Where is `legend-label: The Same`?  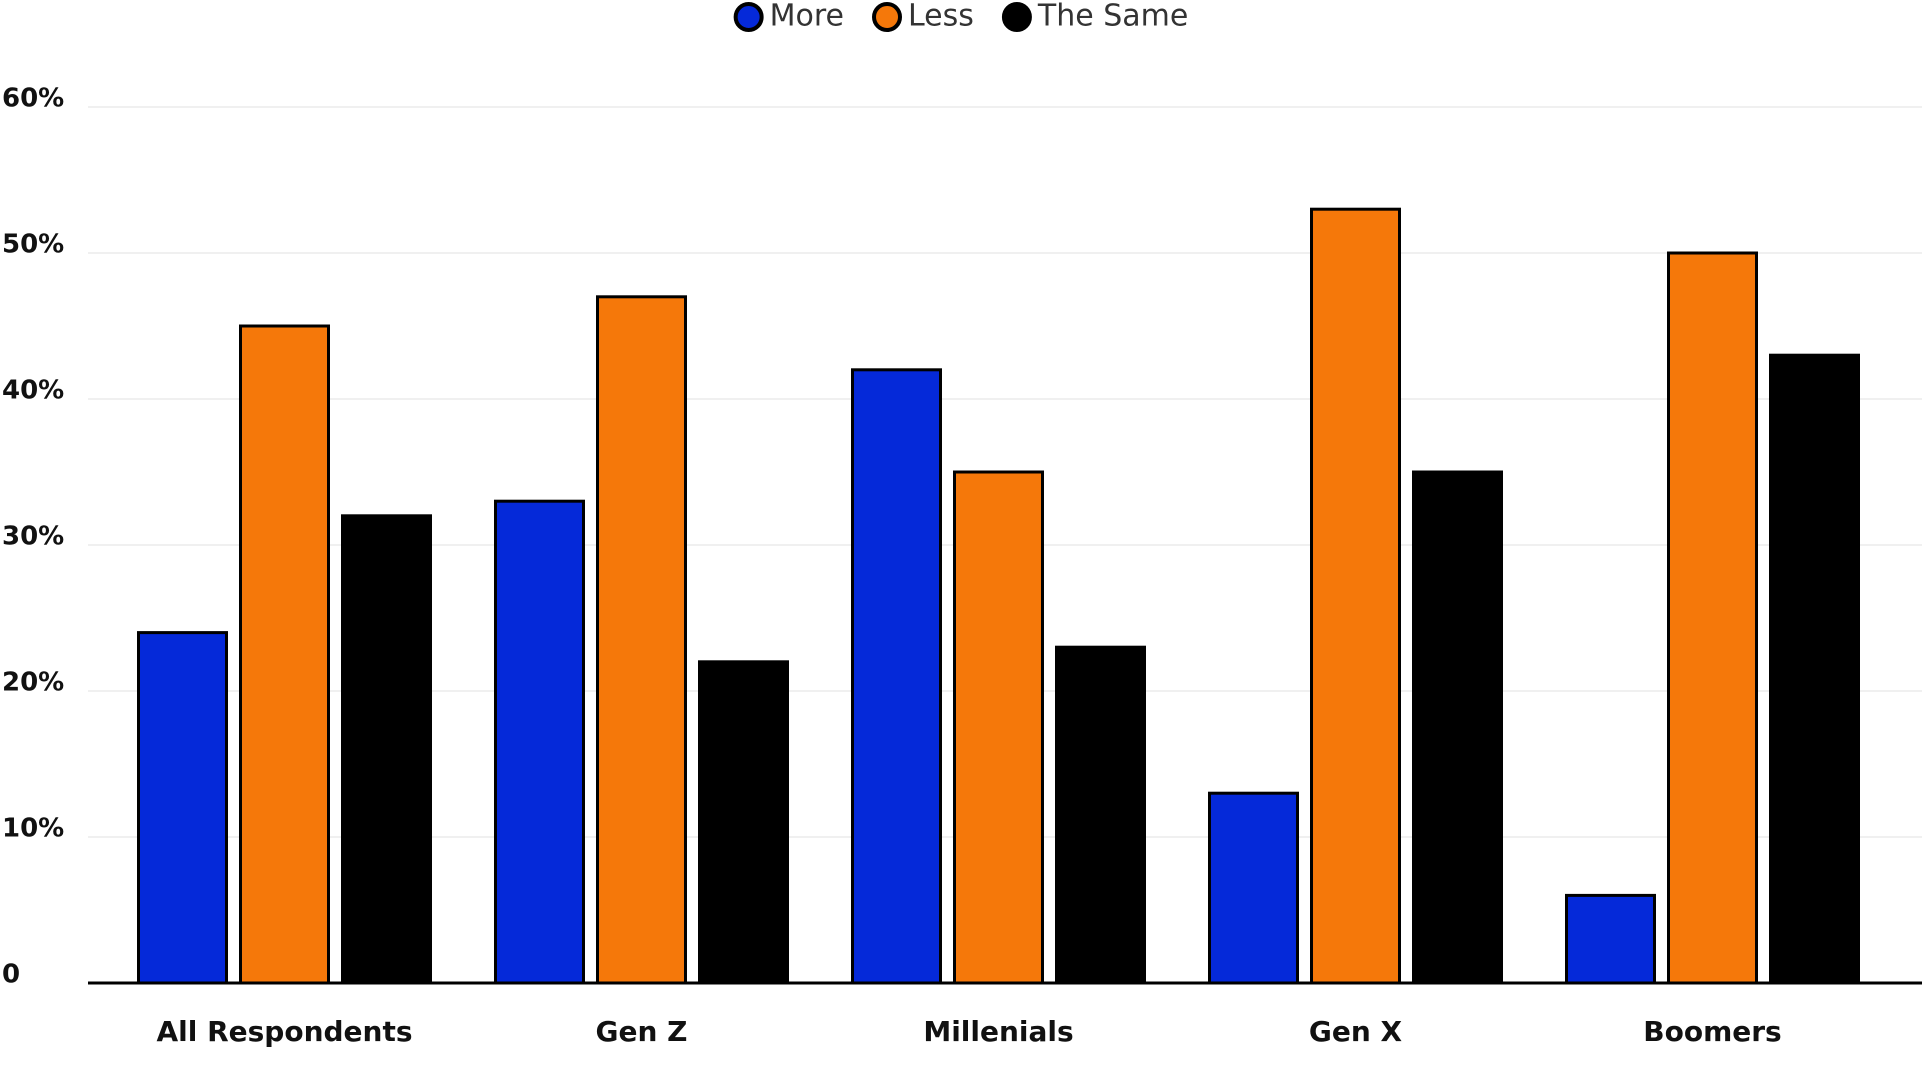
legend-label: The Same is located at coordinates (1112, 17).